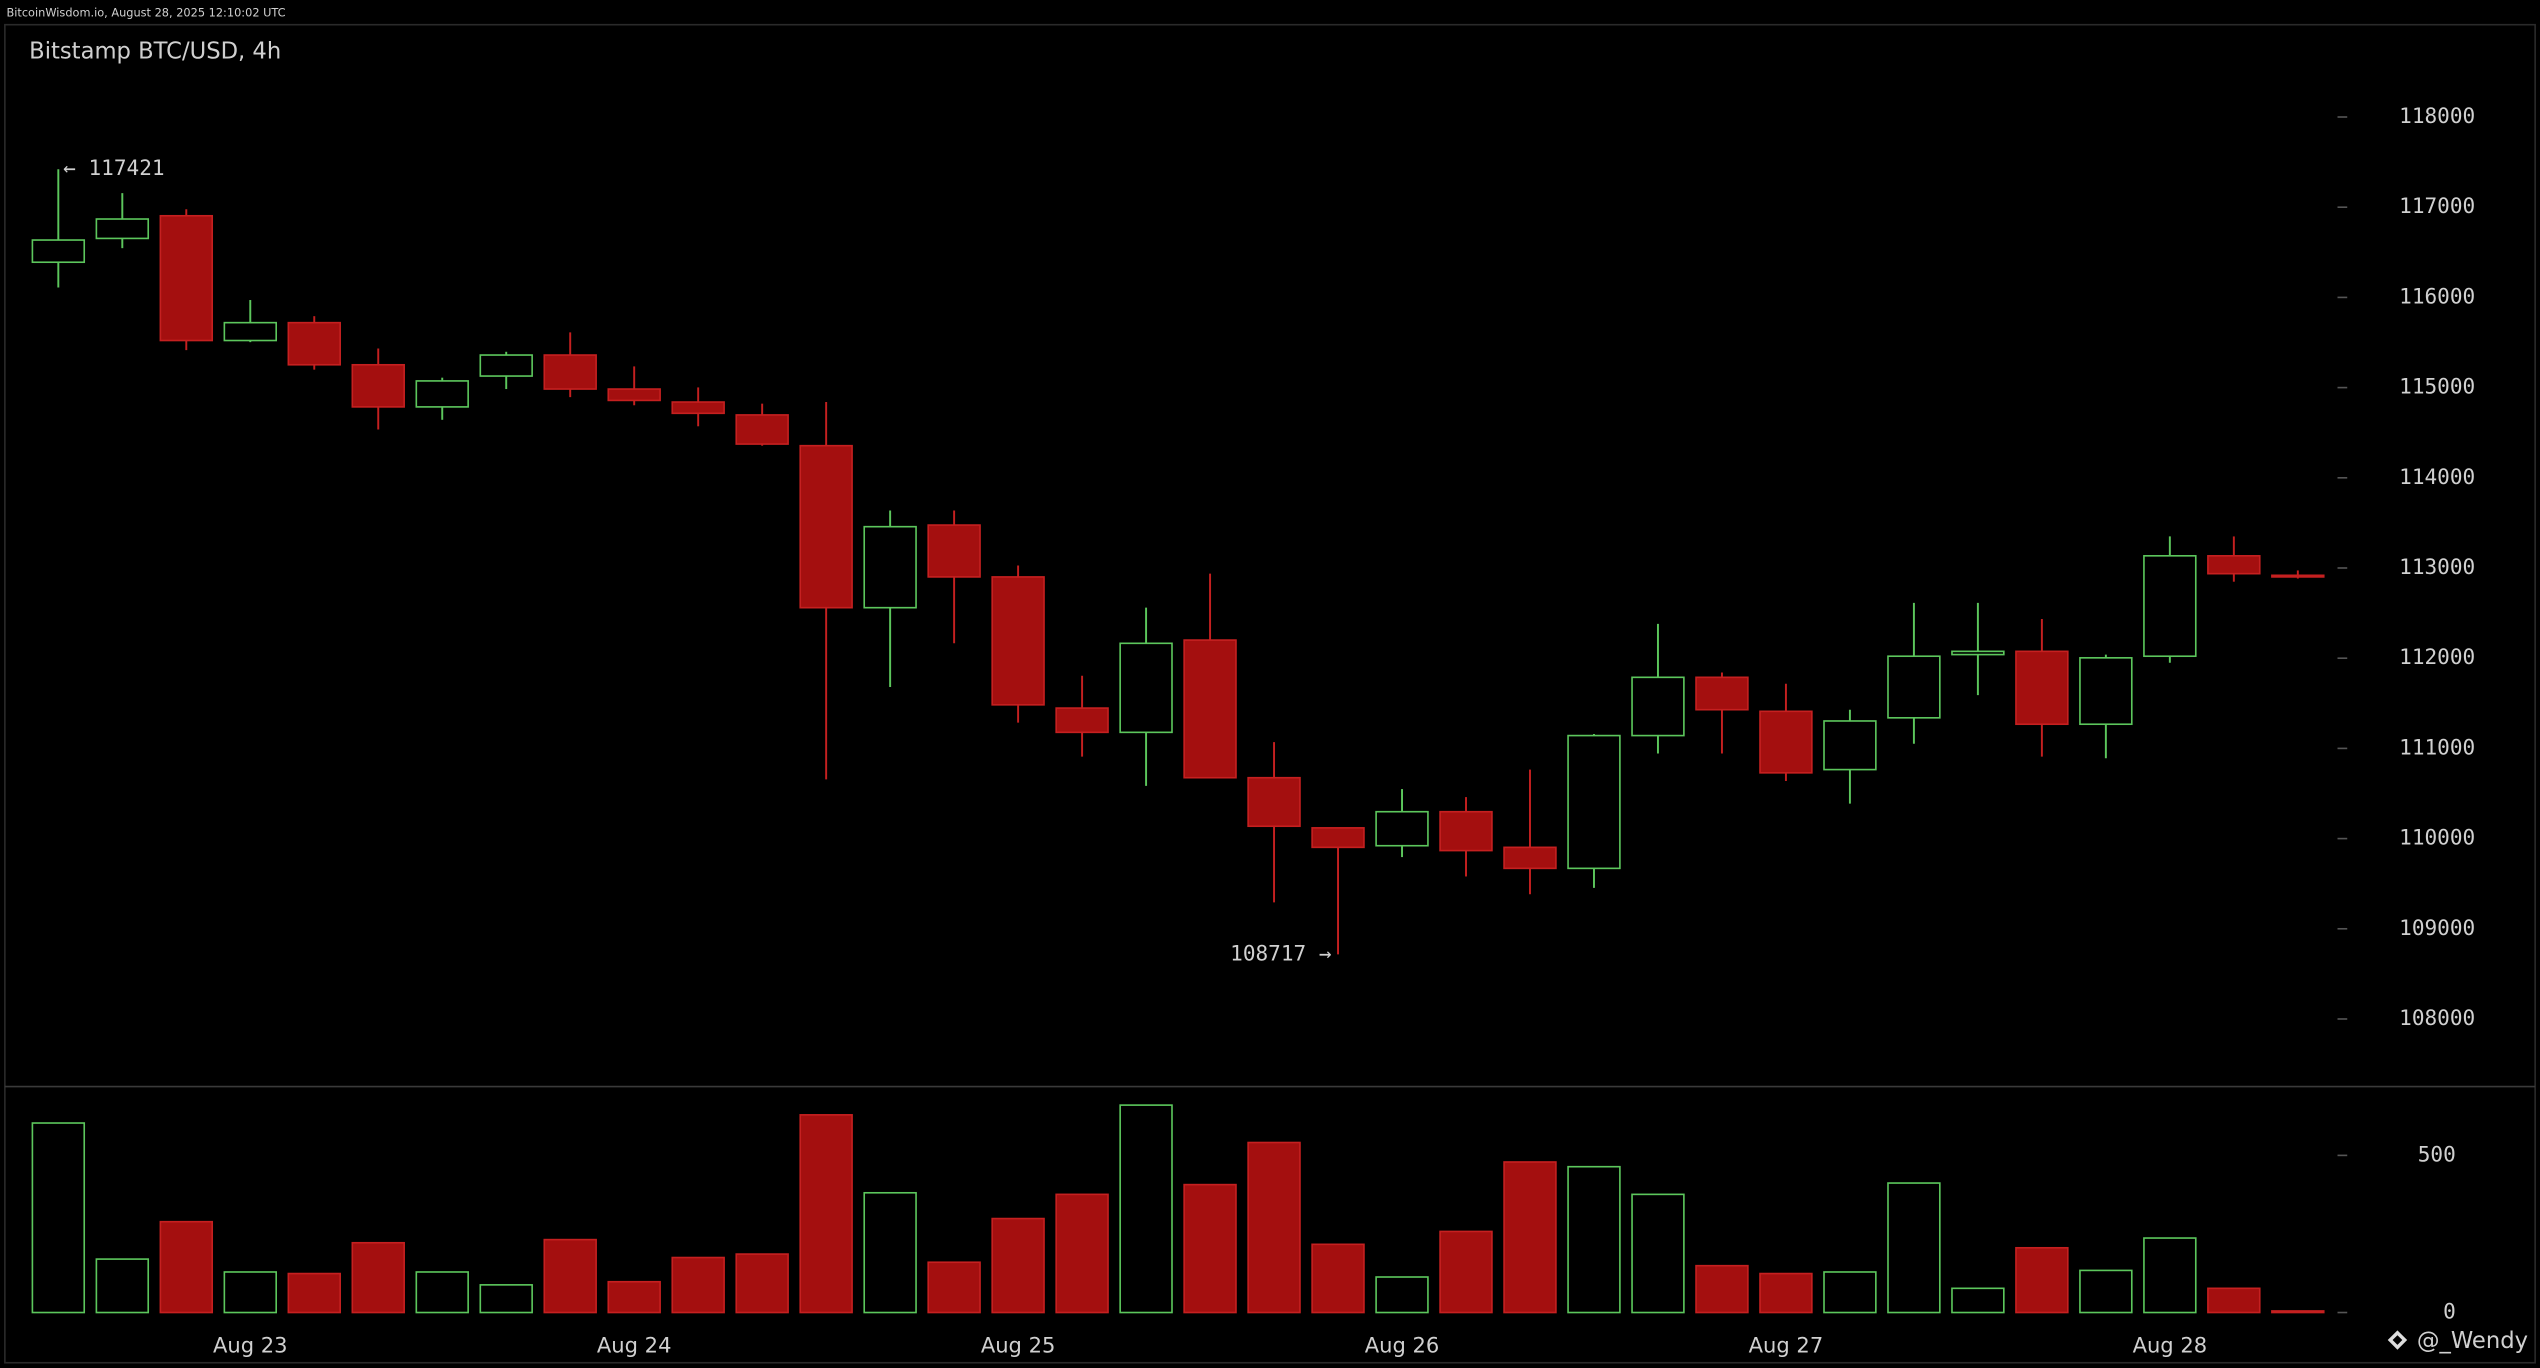  Describe the element at coordinates (2437, 1153) in the screenshot. I see `y2-tick-label: 500` at that location.